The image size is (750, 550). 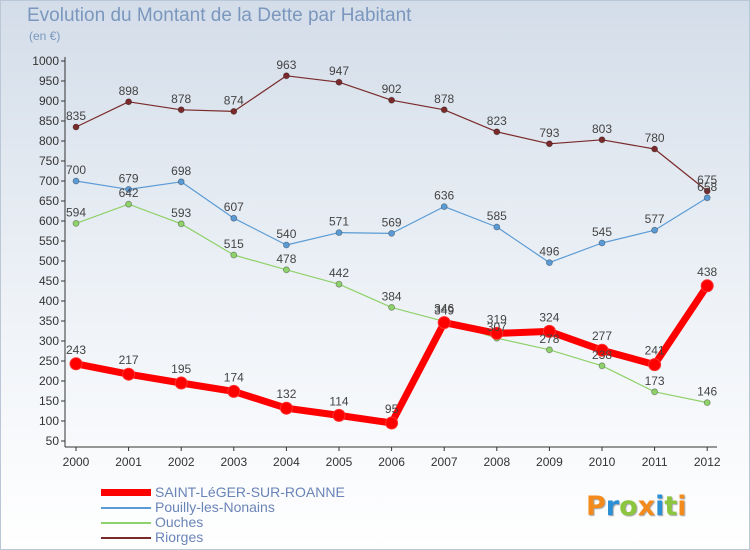 I want to click on data-label-1: 496, so click(x=549, y=252).